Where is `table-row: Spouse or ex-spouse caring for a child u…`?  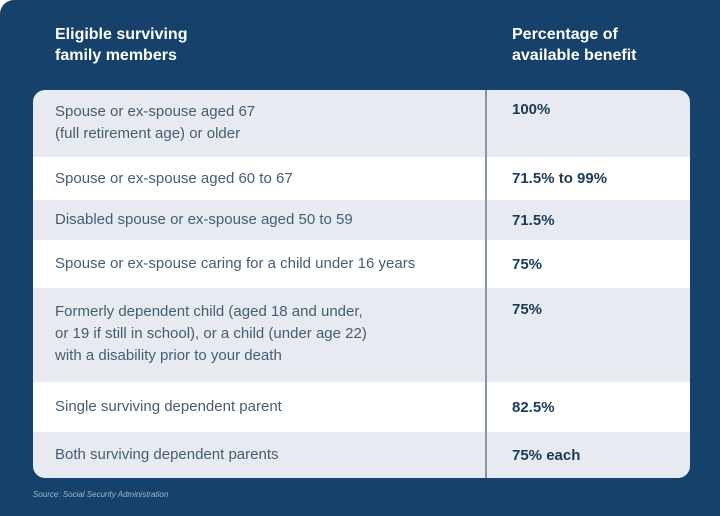 table-row: Spouse or ex-spouse caring for a child u… is located at coordinates (361, 264).